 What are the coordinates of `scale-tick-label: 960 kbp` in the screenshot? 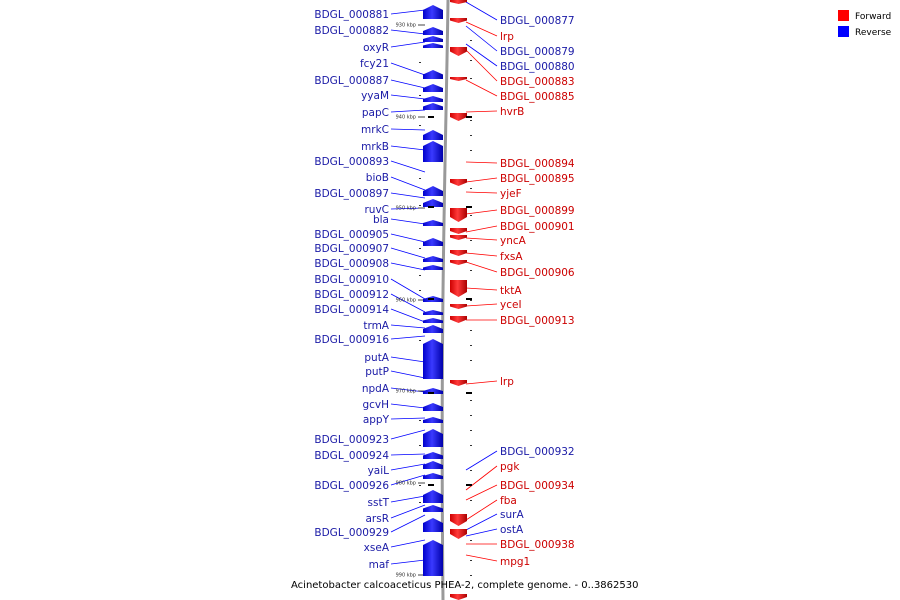 It's located at (406, 301).